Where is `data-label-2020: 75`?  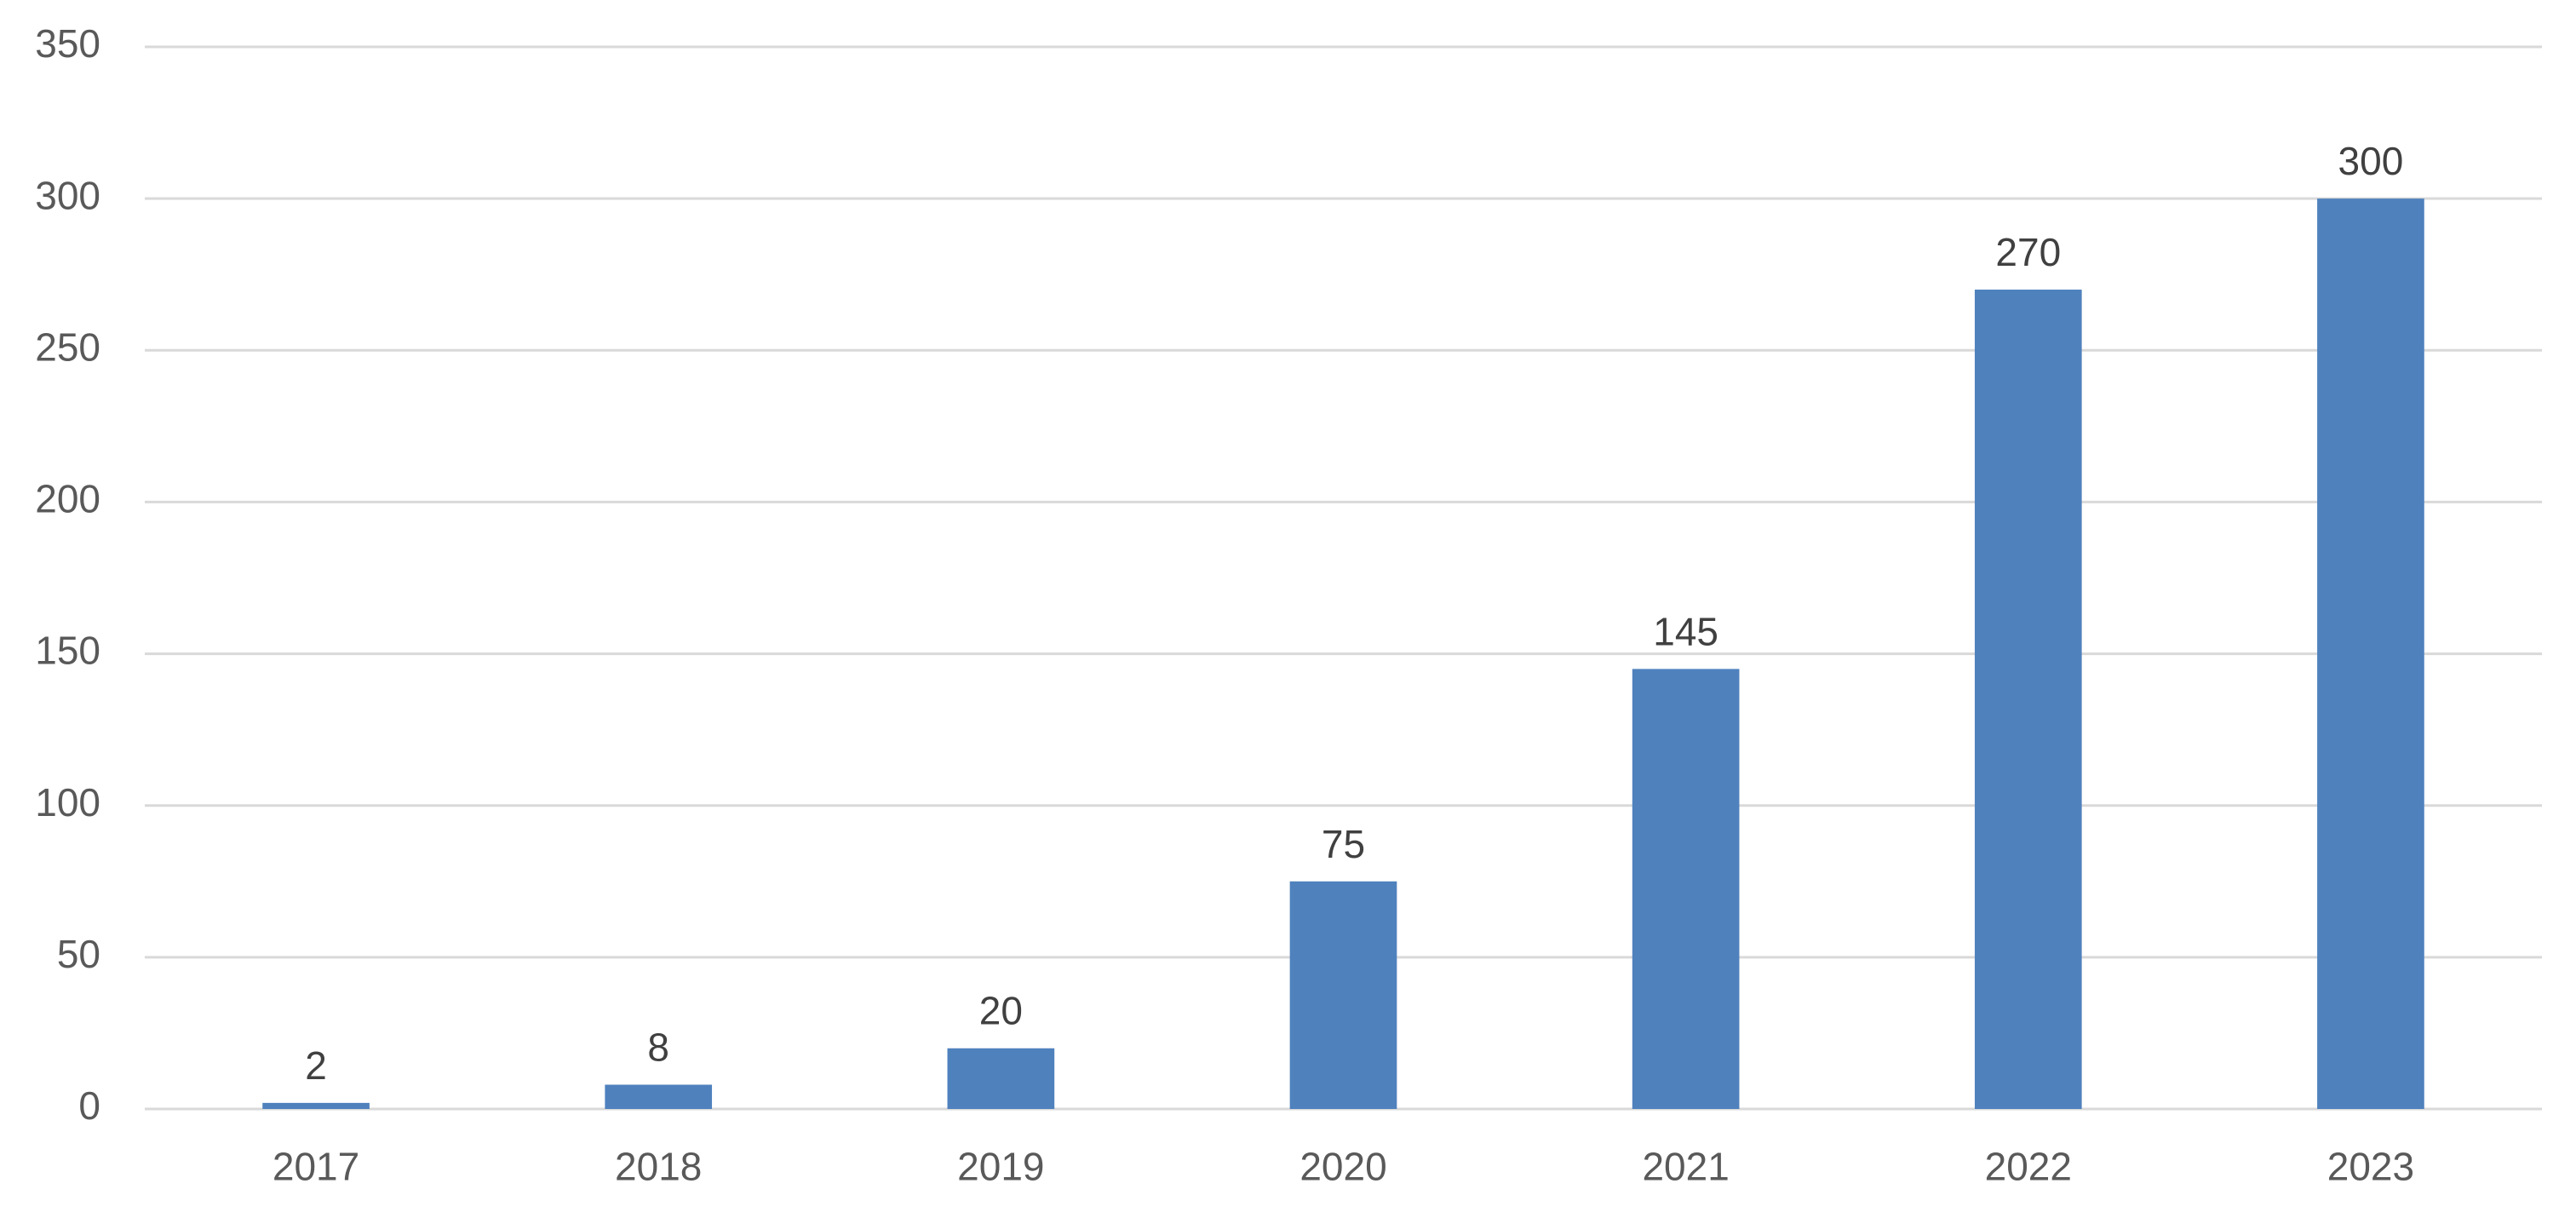
data-label-2020: 75 is located at coordinates (1343, 844).